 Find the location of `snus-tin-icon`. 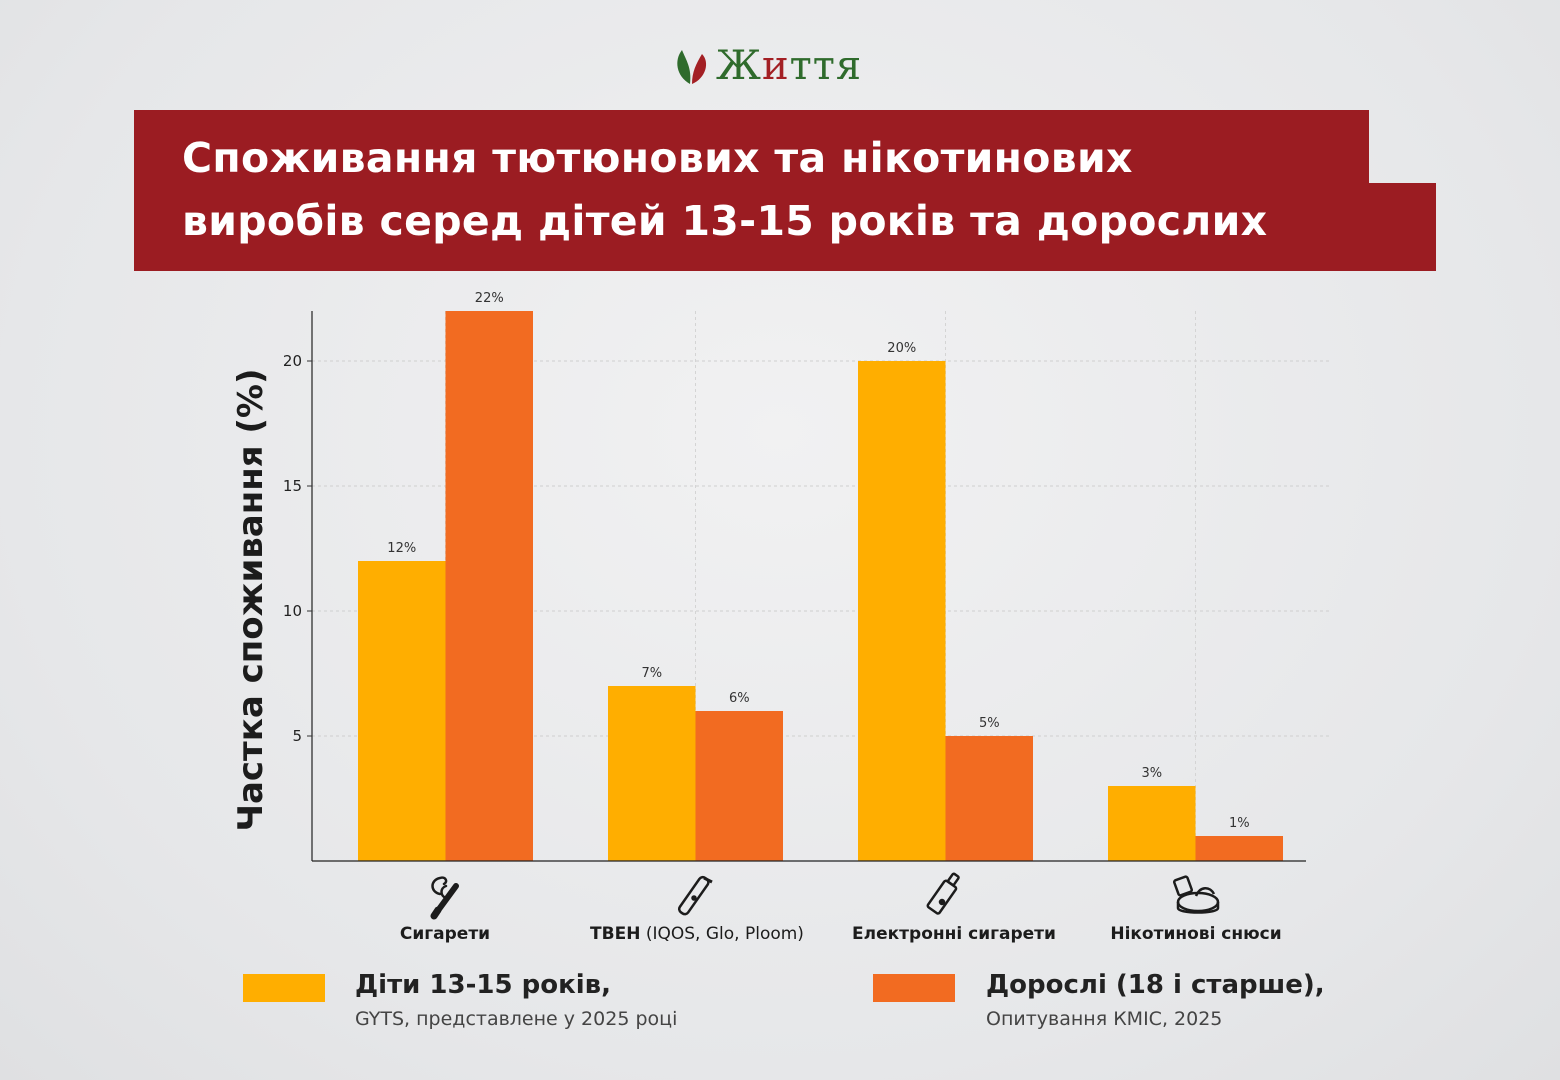

snus-tin-icon is located at coordinates (1195, 896).